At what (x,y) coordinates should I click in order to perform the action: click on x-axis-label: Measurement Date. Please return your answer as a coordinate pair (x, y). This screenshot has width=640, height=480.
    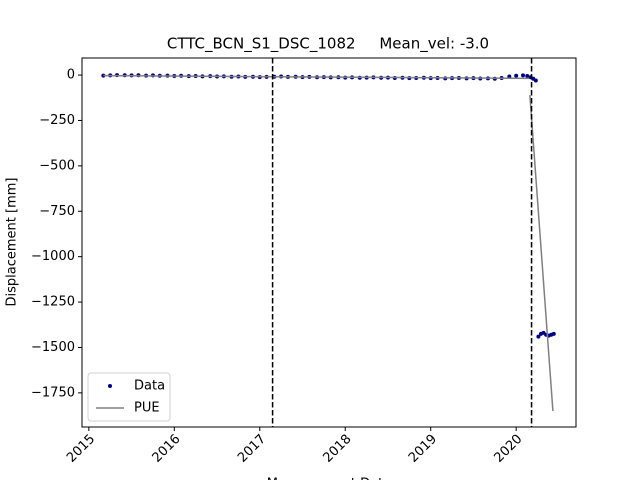
    Looking at the image, I should click on (329, 478).